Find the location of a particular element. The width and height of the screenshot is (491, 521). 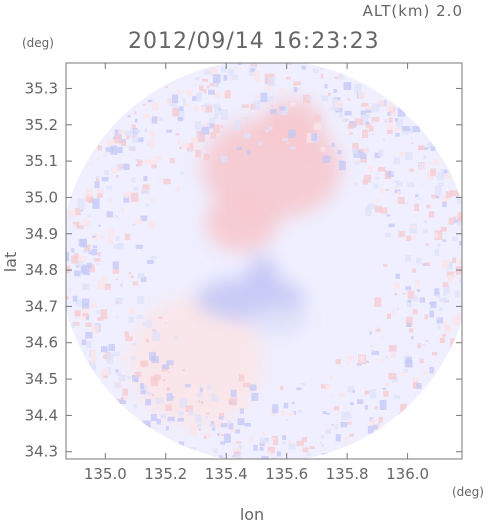

y-tick-label: 35.1 is located at coordinates (41, 161).